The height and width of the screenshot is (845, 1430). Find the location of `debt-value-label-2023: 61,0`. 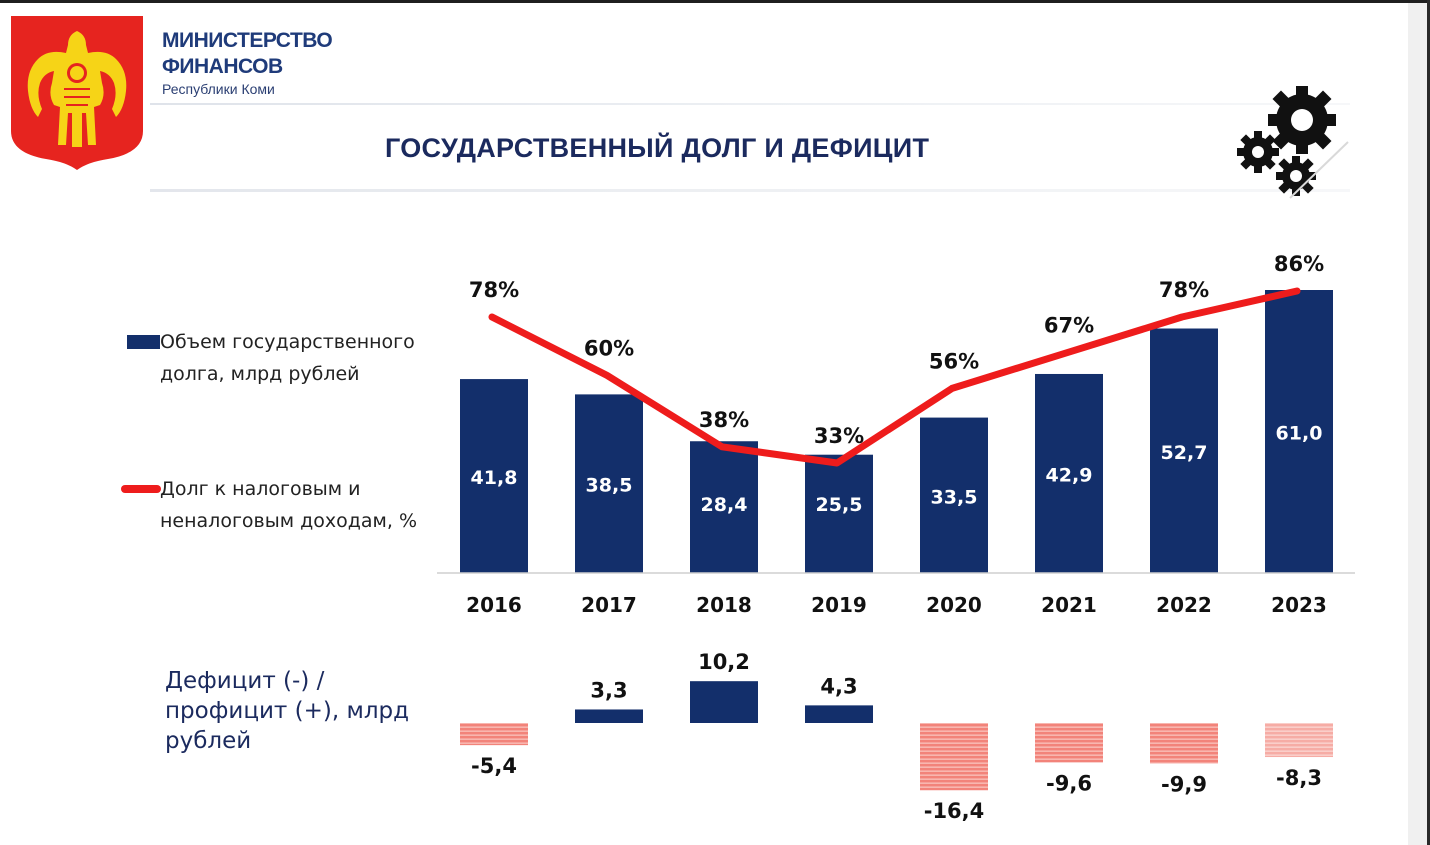

debt-value-label-2023: 61,0 is located at coordinates (1299, 434).